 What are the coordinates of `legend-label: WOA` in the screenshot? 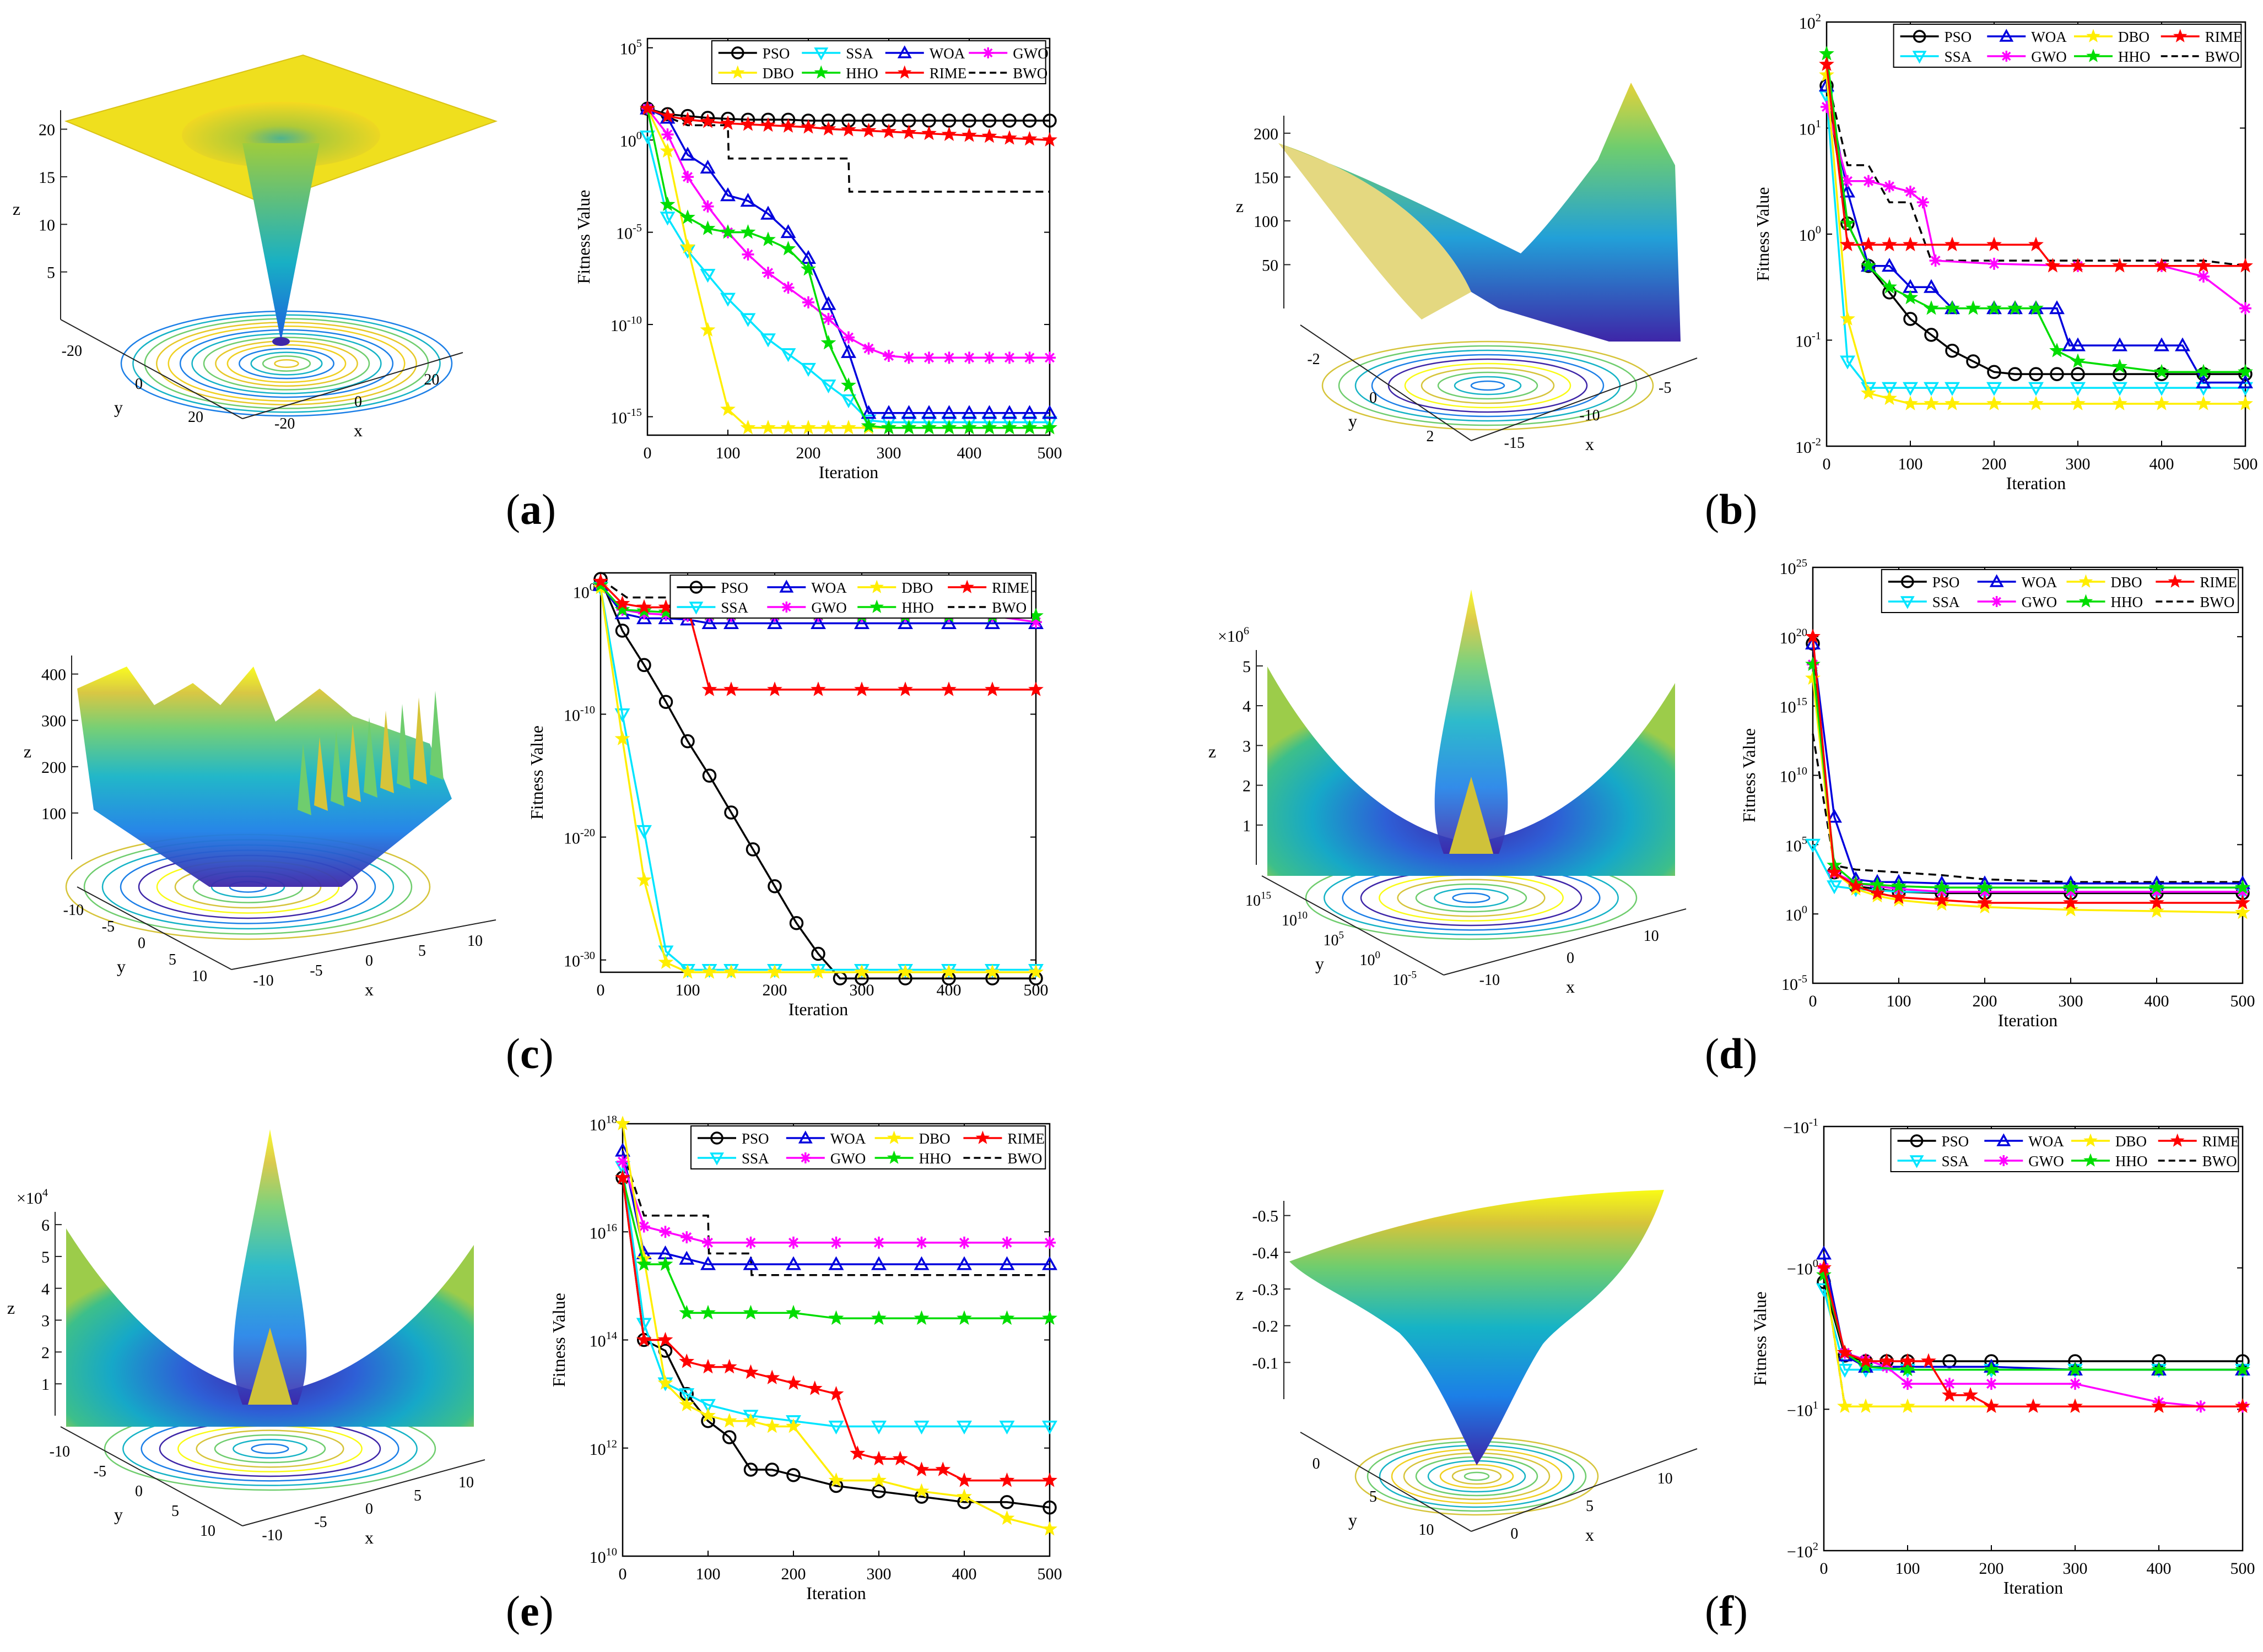 It's located at (829, 587).